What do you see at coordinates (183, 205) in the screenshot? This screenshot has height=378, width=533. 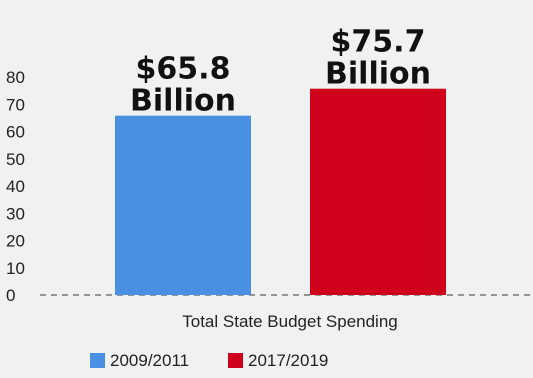 I see `bar-2009-2011` at bounding box center [183, 205].